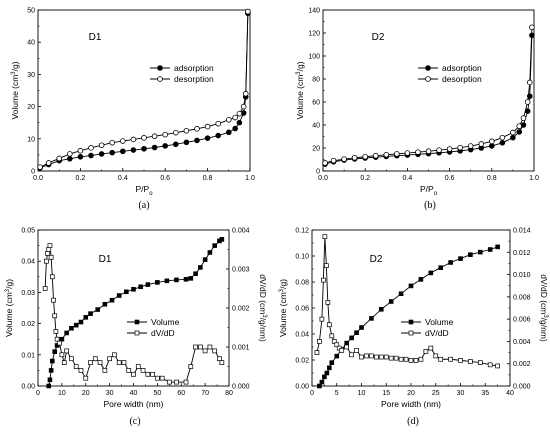 The height and width of the screenshot is (433, 550). Describe the element at coordinates (31, 11) in the screenshot. I see `y-tick-label: 50` at that location.